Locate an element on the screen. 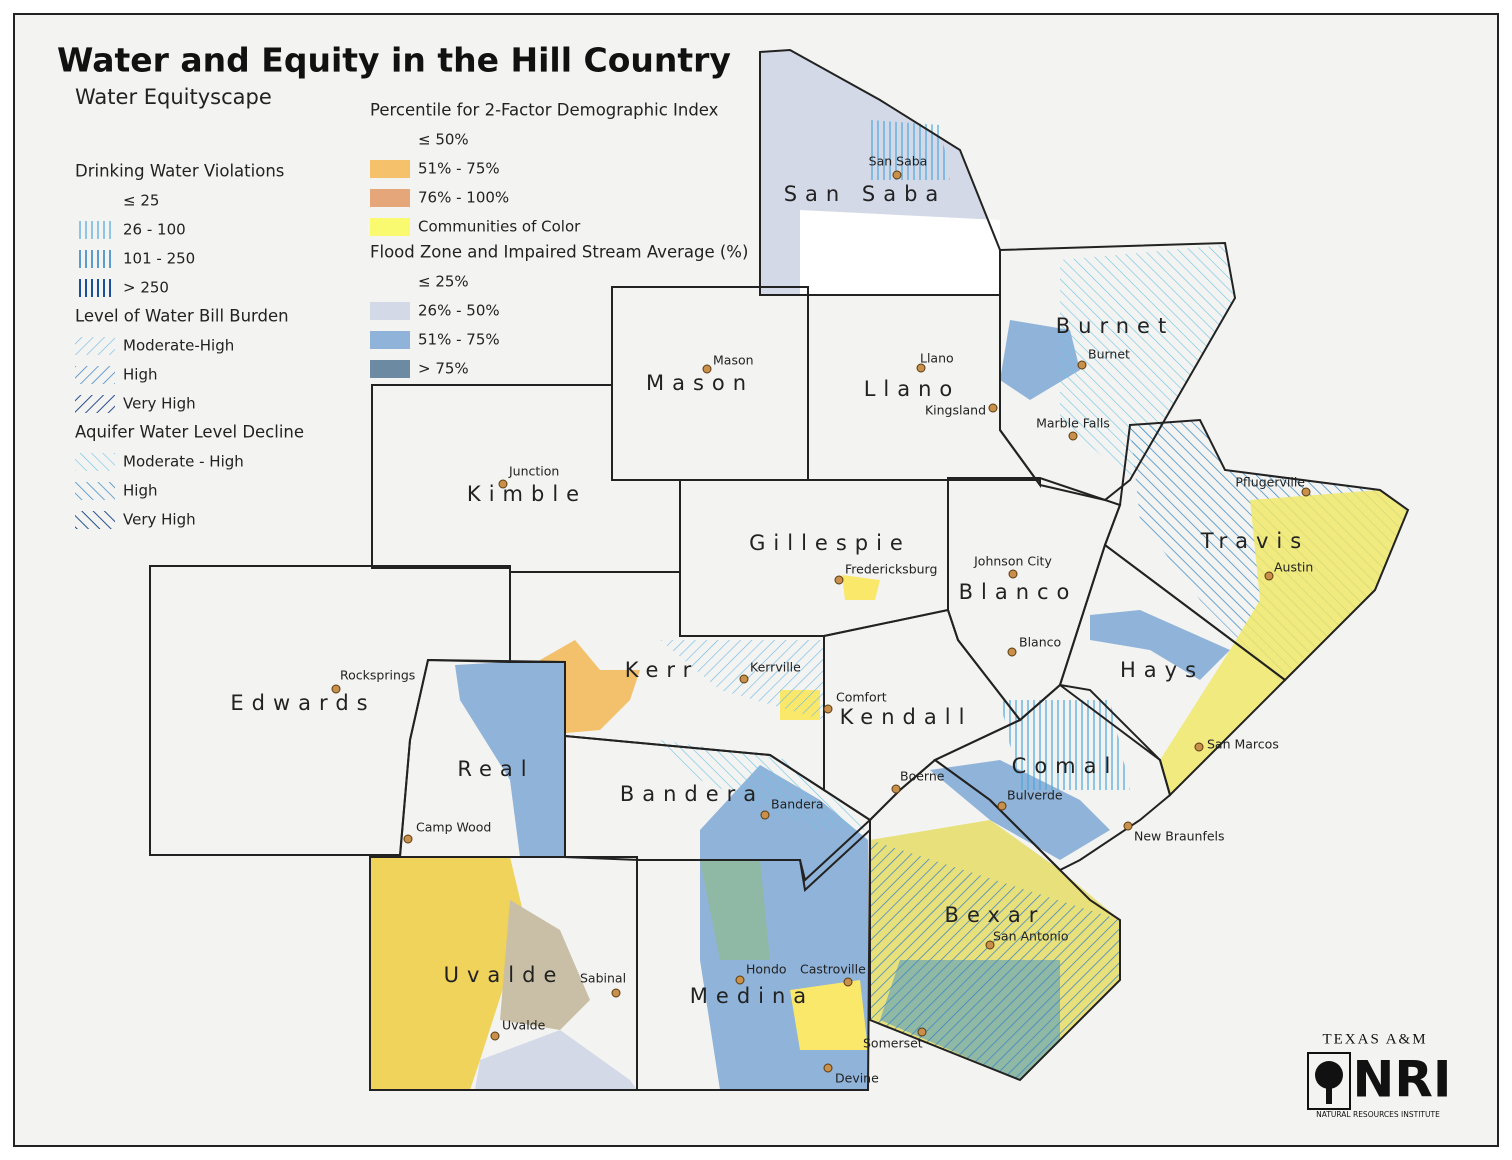 This screenshot has height=1160, width=1512. legend-item: > 250 is located at coordinates (146, 288).